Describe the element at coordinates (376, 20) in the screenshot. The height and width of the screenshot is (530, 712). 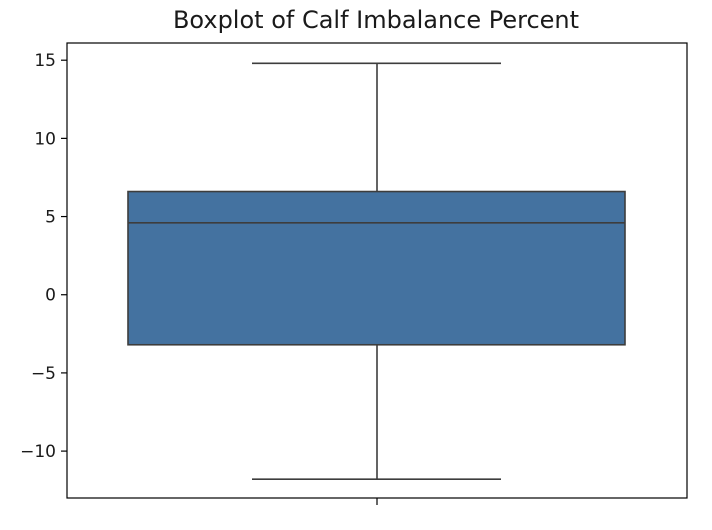
I see `chart-title: Boxplot of Calf Imbalance Percent` at that location.